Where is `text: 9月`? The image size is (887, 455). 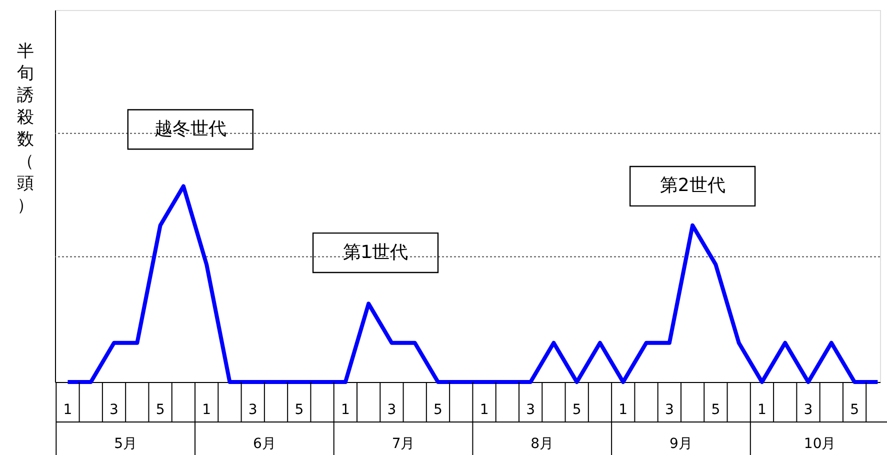 text: 9月 is located at coordinates (681, 444).